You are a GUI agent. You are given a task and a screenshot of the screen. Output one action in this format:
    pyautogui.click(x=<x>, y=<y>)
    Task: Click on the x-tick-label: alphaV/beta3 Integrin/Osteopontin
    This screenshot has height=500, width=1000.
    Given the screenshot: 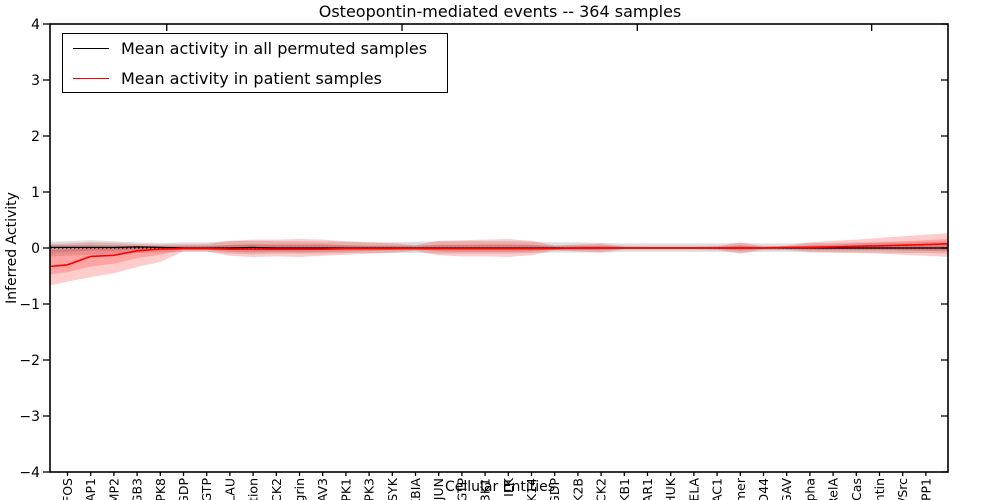 What is the action you would take?
    pyautogui.click(x=879, y=489)
    